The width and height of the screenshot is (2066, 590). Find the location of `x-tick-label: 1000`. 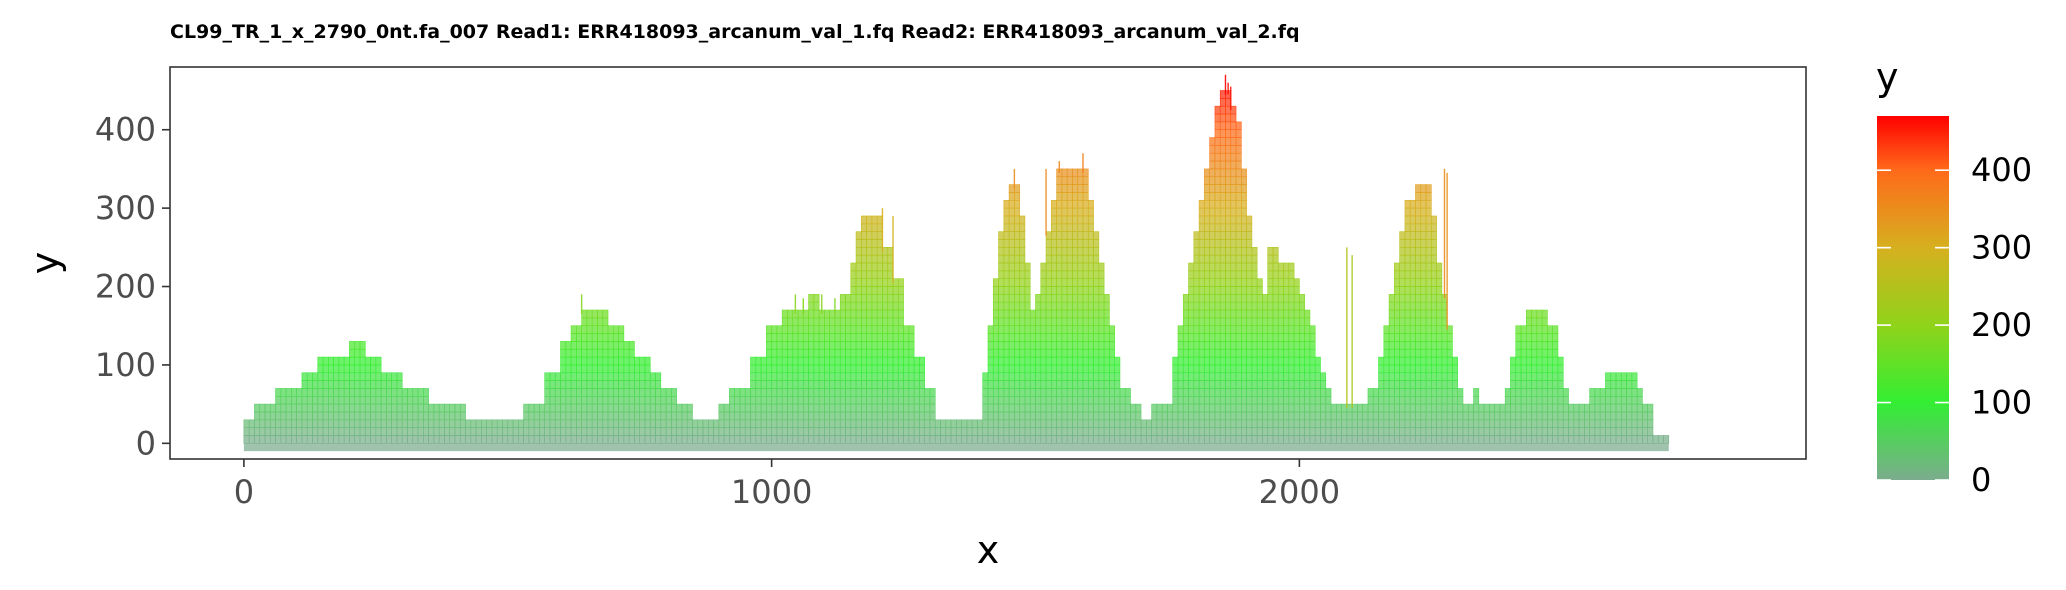

x-tick-label: 1000 is located at coordinates (771, 492).